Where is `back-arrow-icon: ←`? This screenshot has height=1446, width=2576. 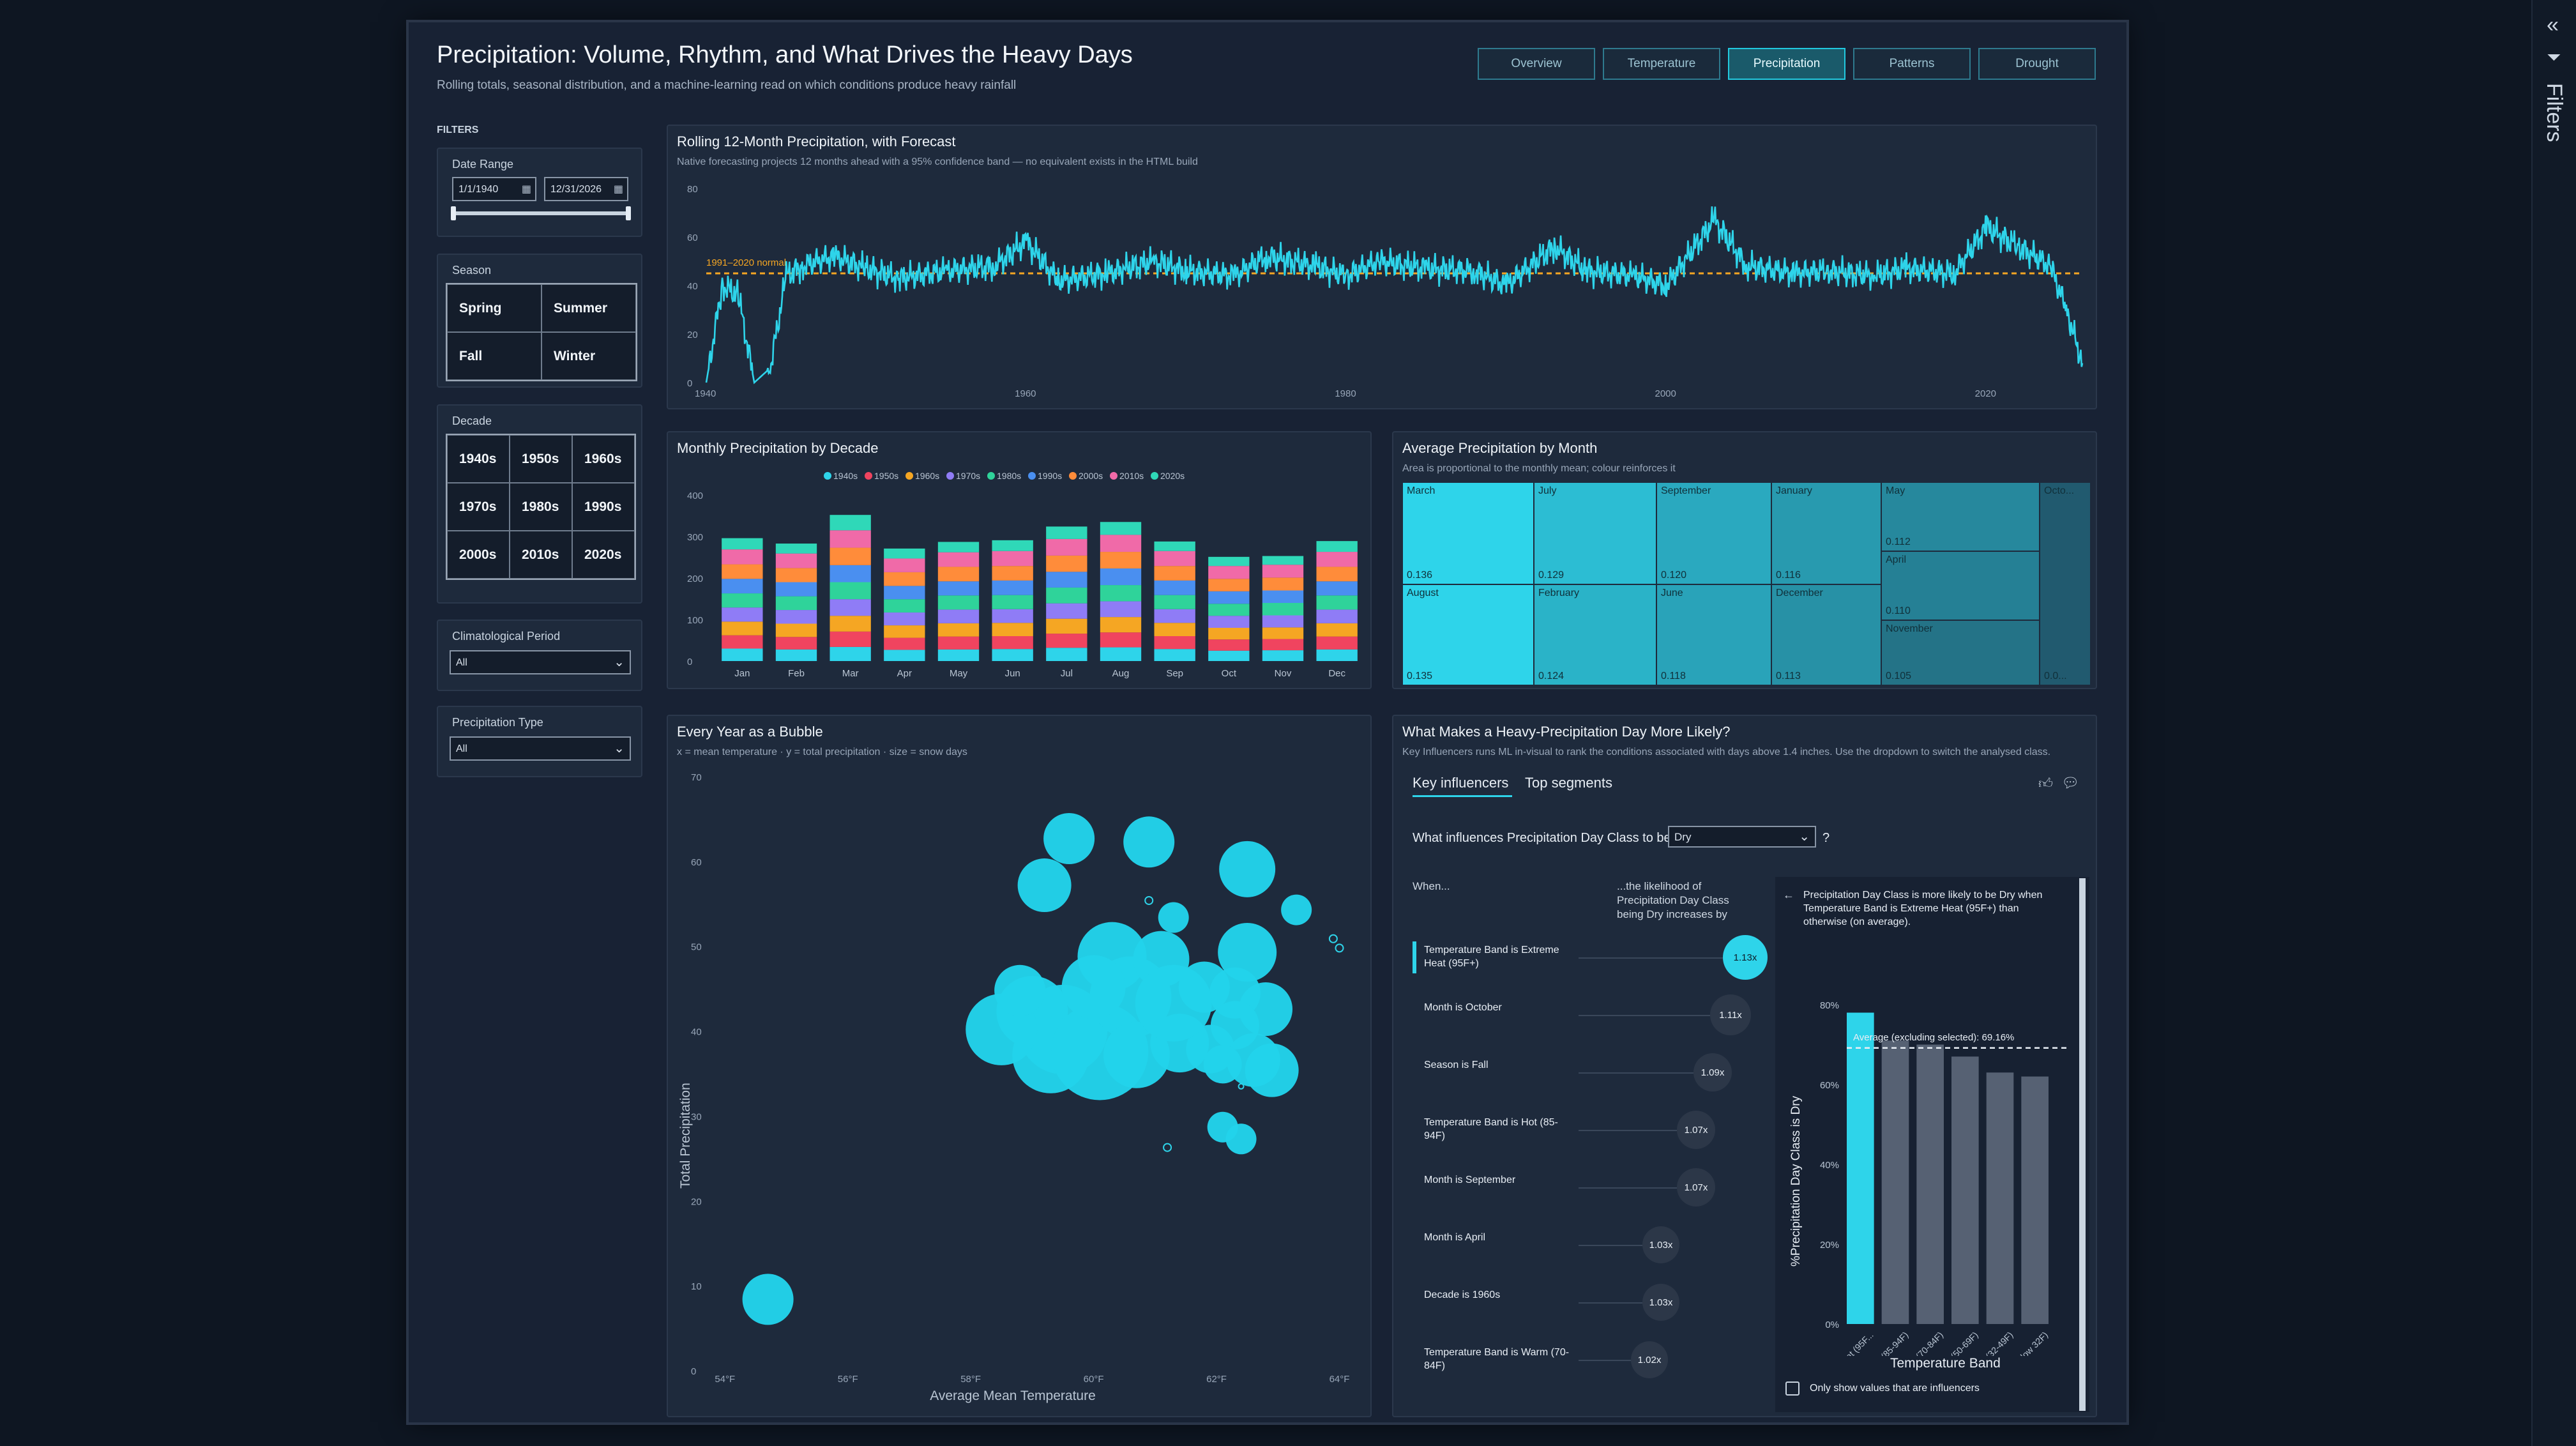
back-arrow-icon: ← is located at coordinates (1789, 894).